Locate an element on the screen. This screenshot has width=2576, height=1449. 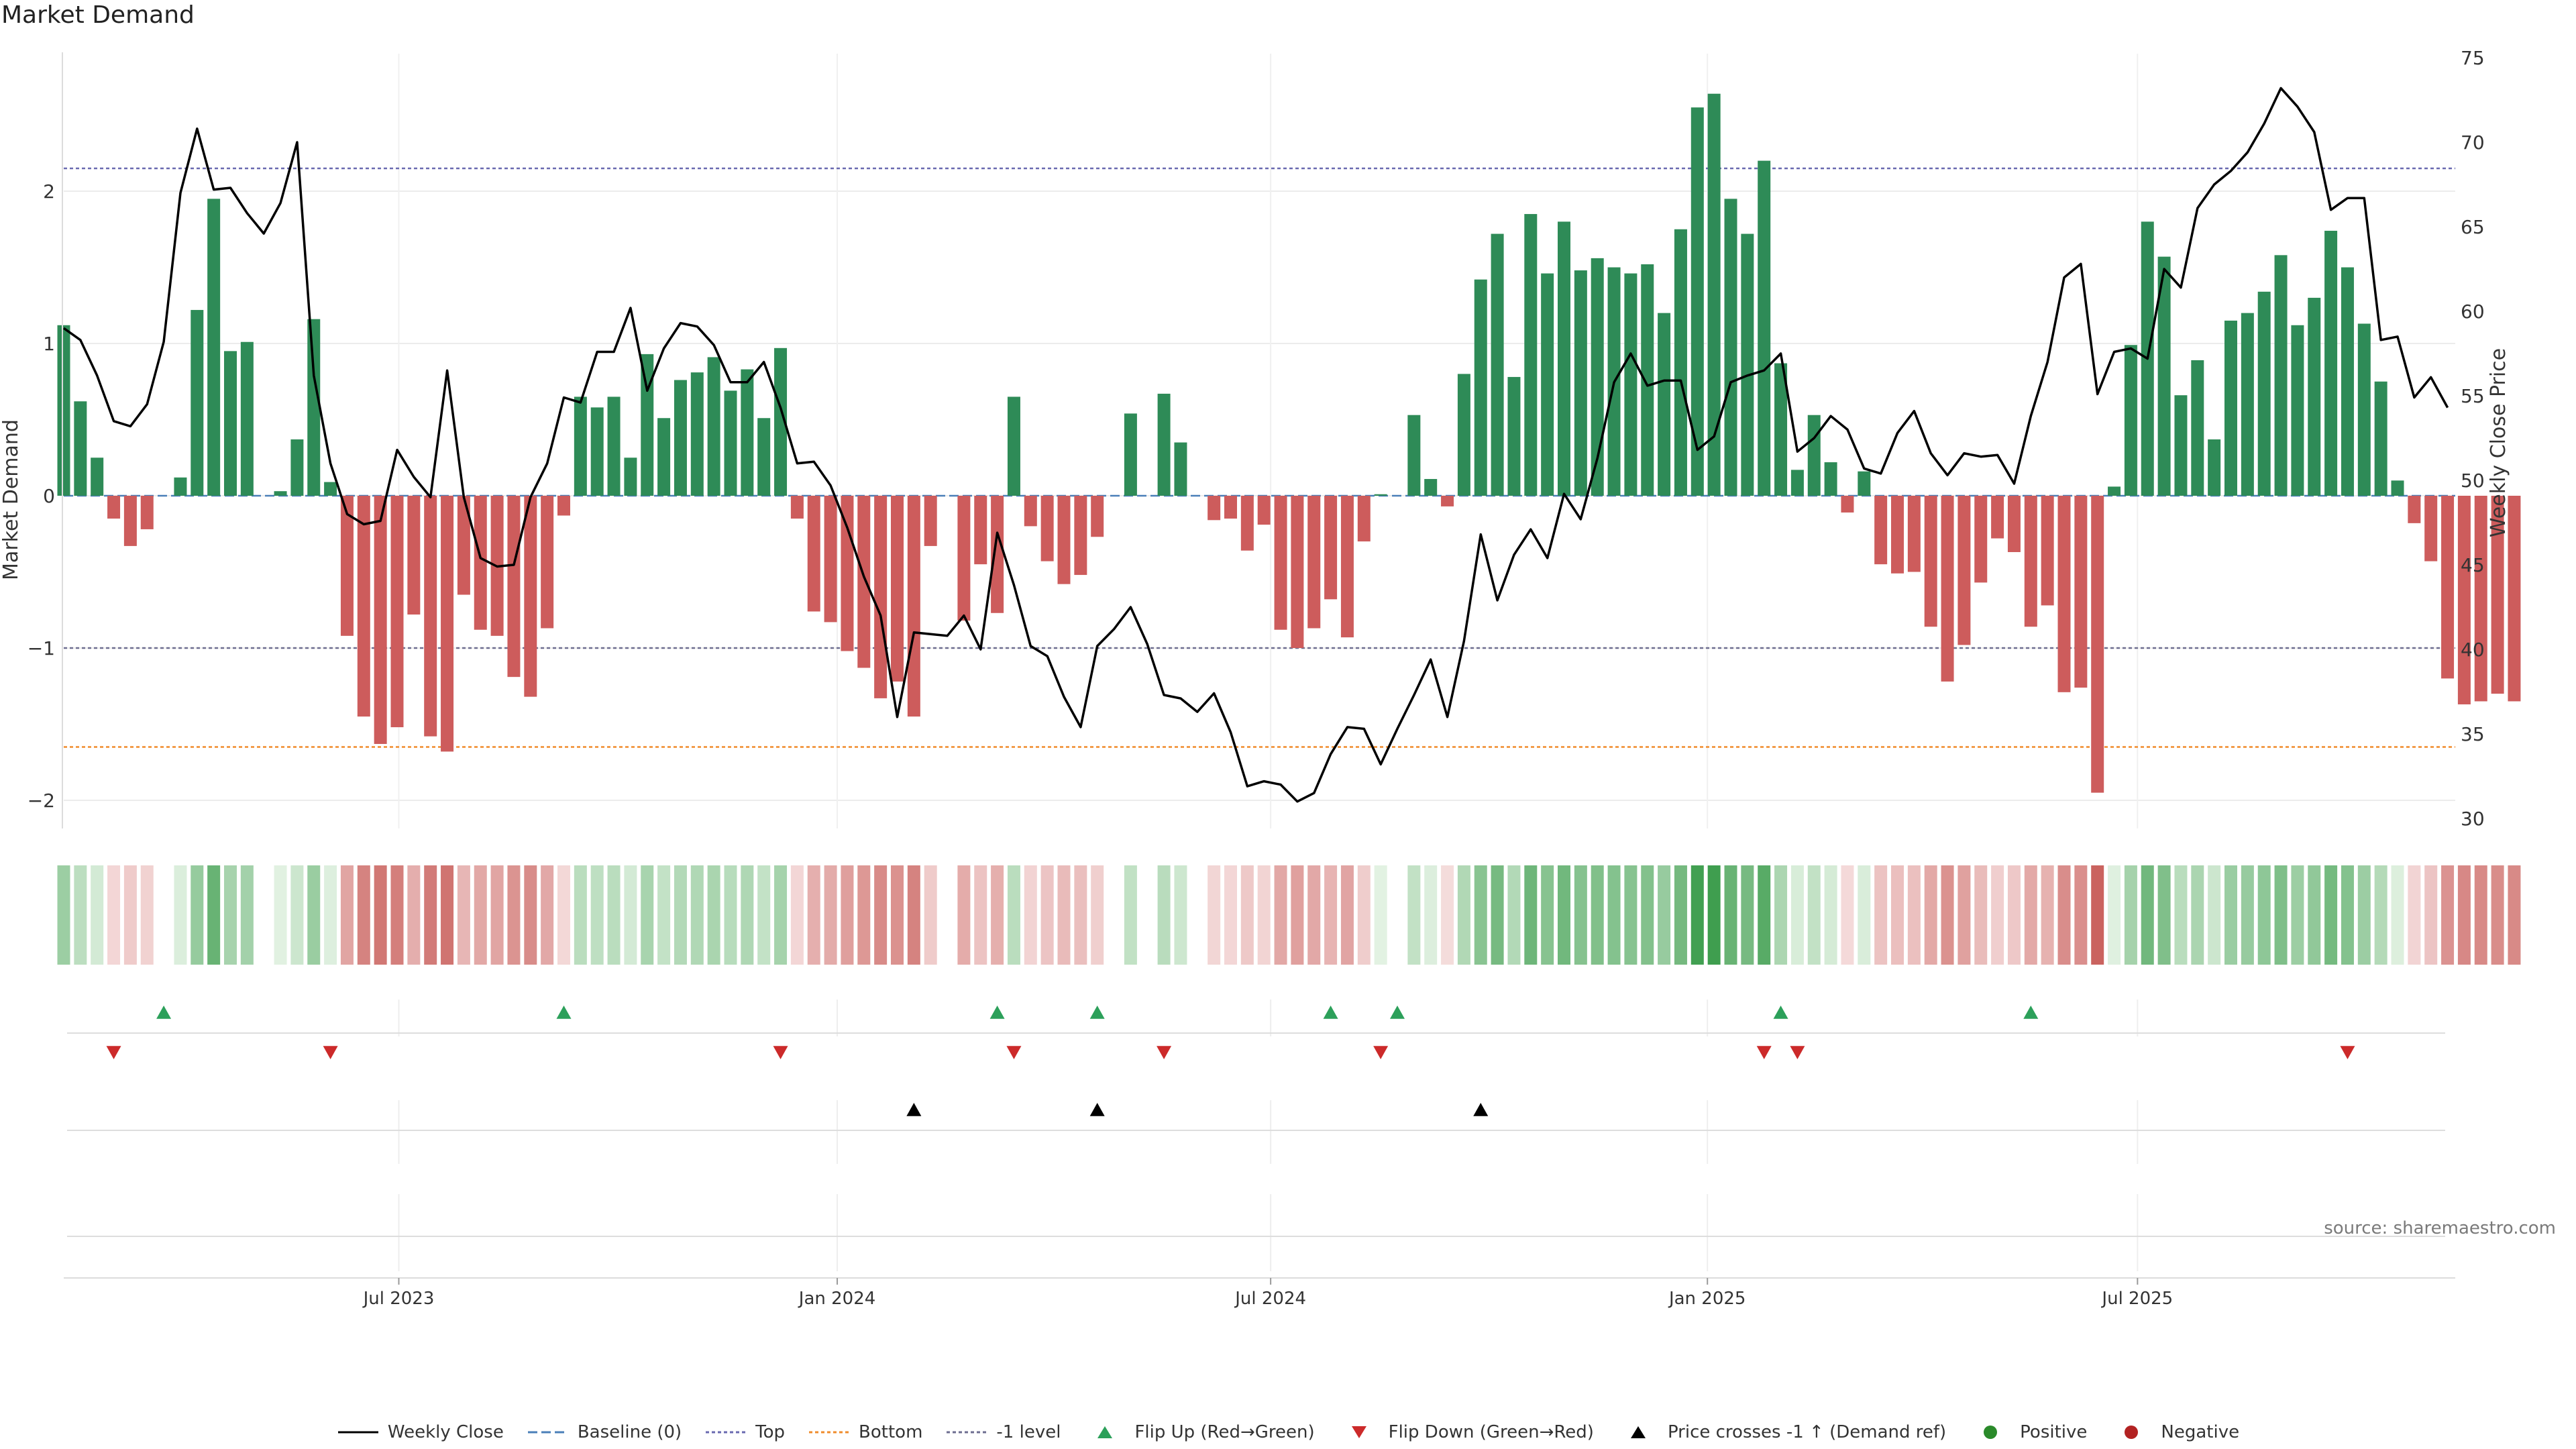
legend-item-minus1: -1 level is located at coordinates (1003, 1432).